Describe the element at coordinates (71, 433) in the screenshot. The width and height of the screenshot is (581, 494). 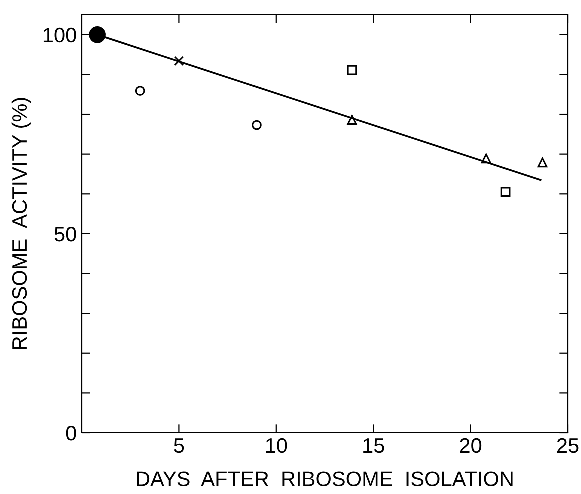
I see `y-tick-label: 0` at that location.